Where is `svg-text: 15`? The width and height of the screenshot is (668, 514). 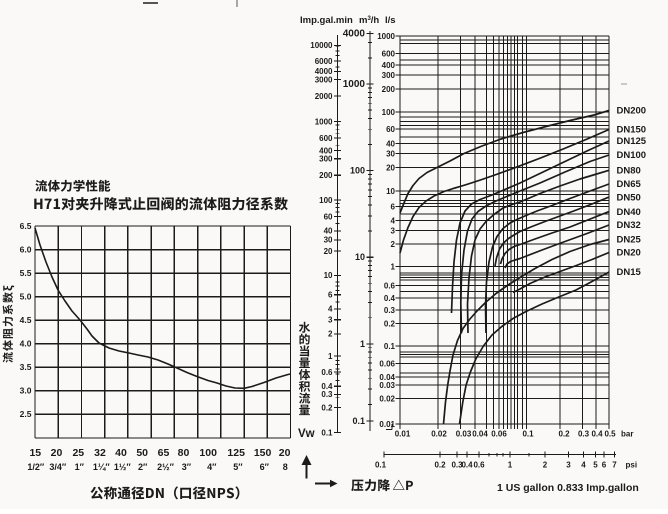
svg-text: 15 is located at coordinates (35, 453).